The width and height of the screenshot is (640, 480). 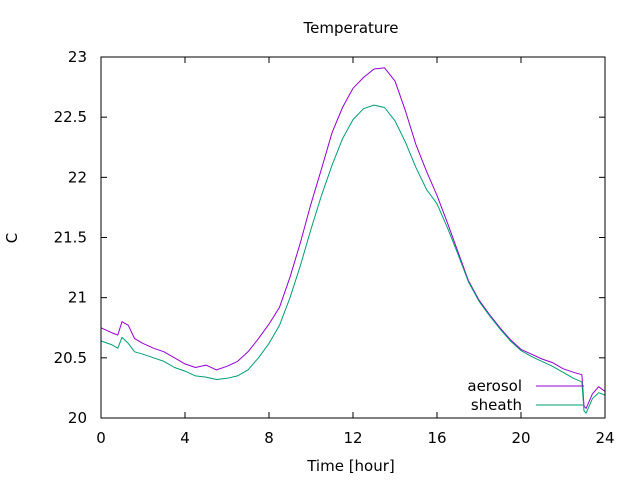 I want to click on x-tick-label: 16, so click(x=436, y=438).